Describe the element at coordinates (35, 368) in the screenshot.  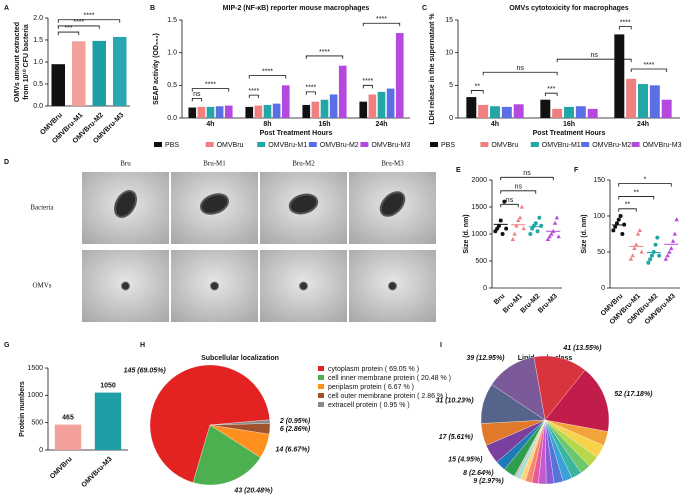
I see `y-tick-label: 1500` at that location.